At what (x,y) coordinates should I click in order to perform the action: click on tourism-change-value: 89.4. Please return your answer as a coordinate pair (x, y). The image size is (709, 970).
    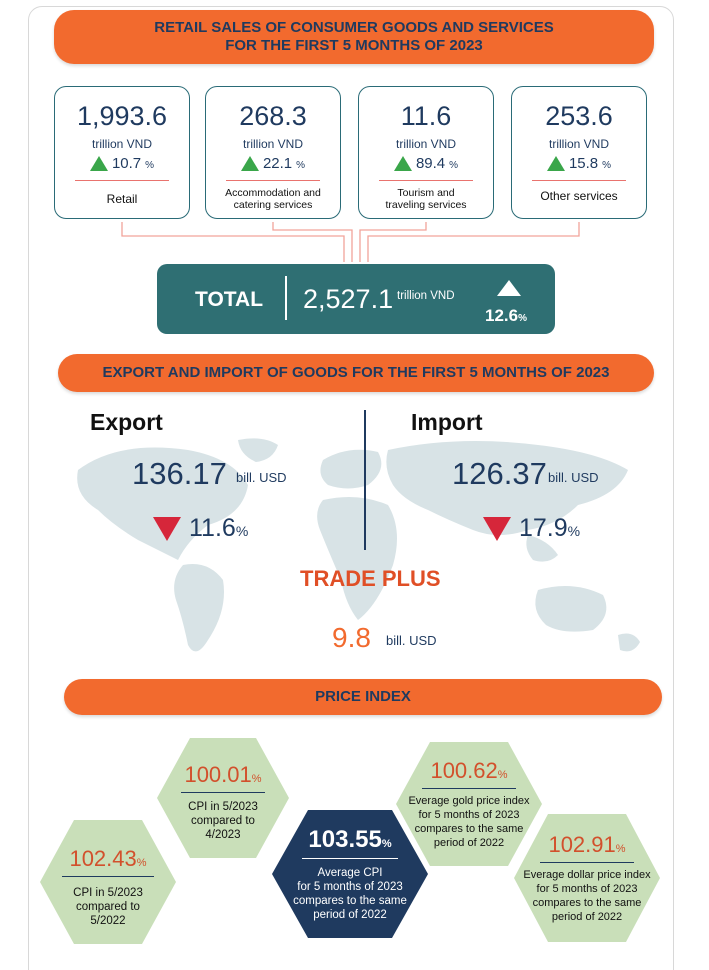
    Looking at the image, I should click on (430, 163).